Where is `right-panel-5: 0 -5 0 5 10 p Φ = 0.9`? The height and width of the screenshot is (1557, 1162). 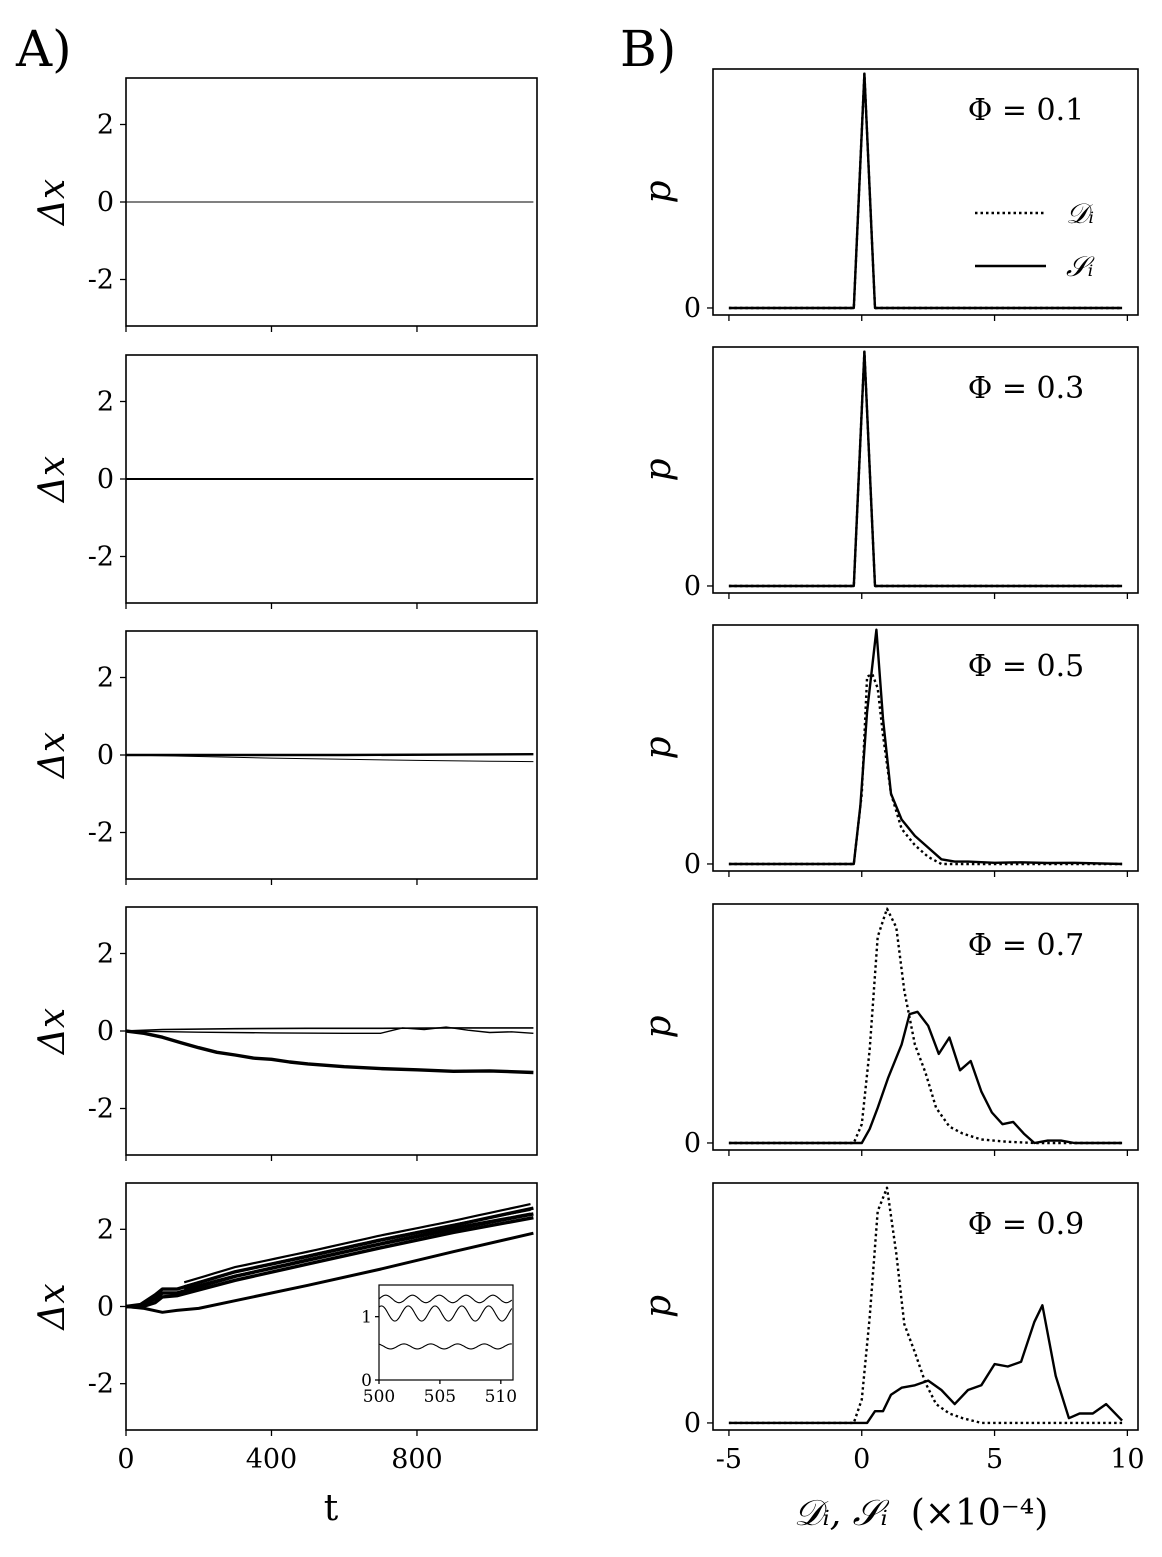
right-panel-5: 0 -5 0 5 10 p Φ = 0.9 is located at coordinates (891, 1328).